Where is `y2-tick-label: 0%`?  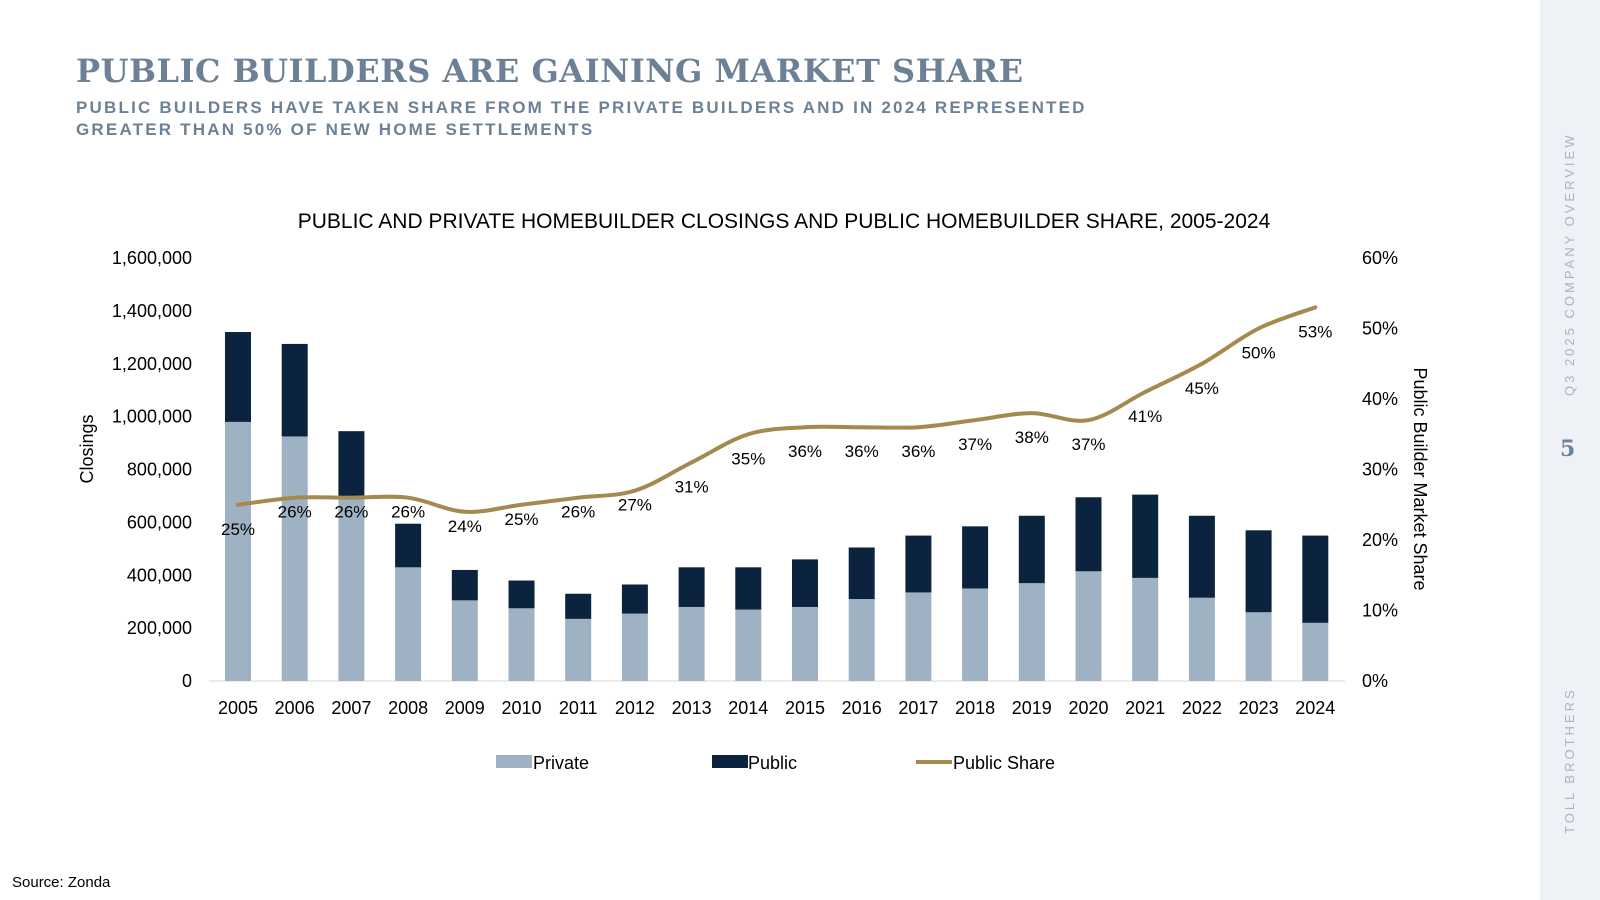 y2-tick-label: 0% is located at coordinates (1375, 681).